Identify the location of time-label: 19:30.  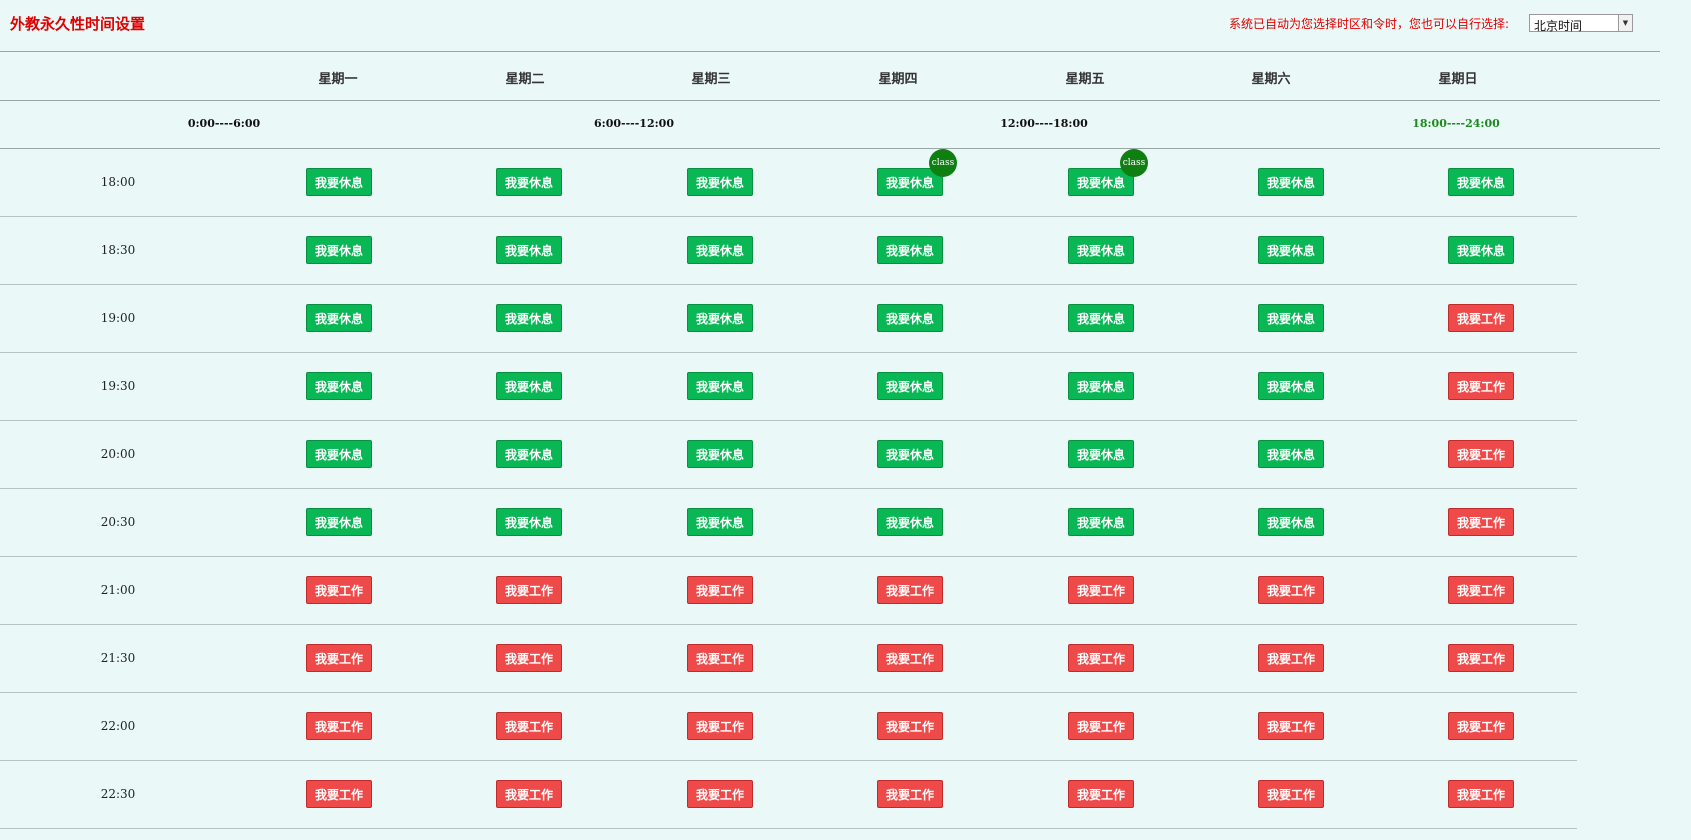
(118, 386).